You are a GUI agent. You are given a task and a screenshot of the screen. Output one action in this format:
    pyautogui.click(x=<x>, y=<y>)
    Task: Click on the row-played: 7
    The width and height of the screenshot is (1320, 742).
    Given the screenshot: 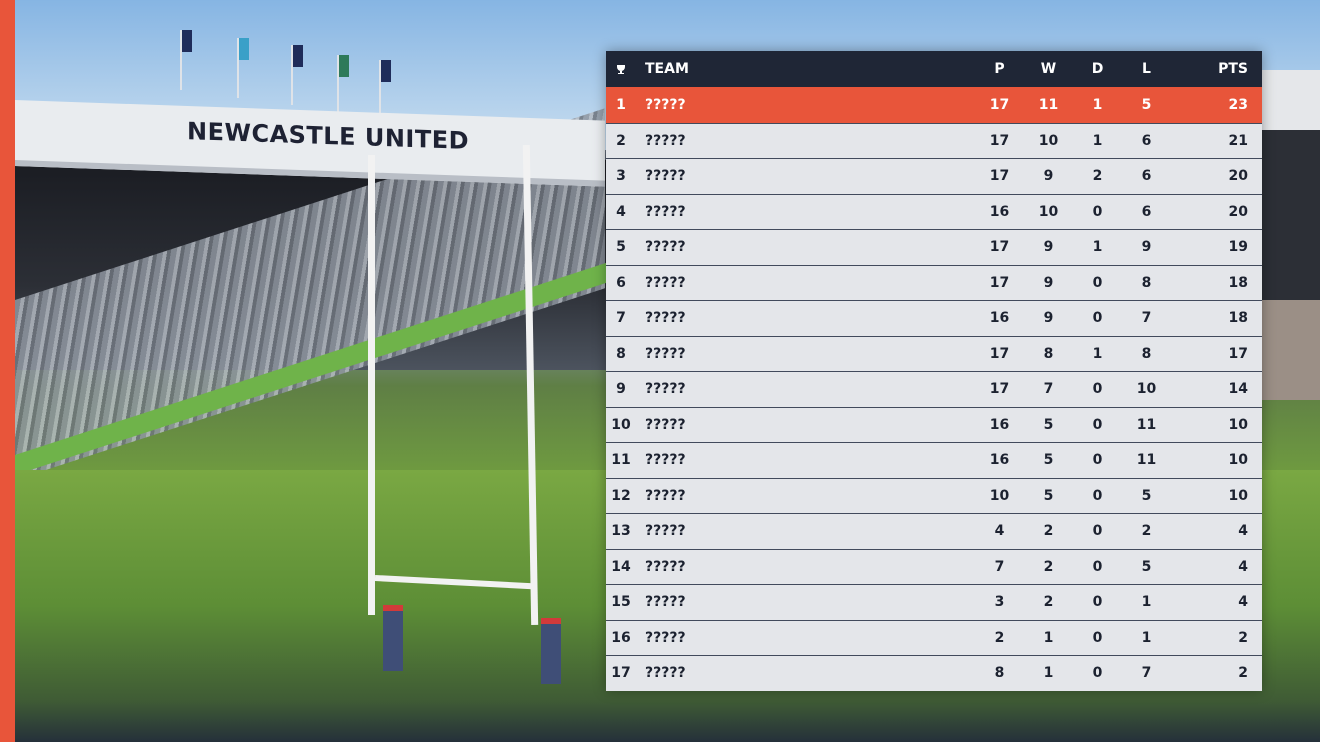 What is the action you would take?
    pyautogui.click(x=999, y=566)
    